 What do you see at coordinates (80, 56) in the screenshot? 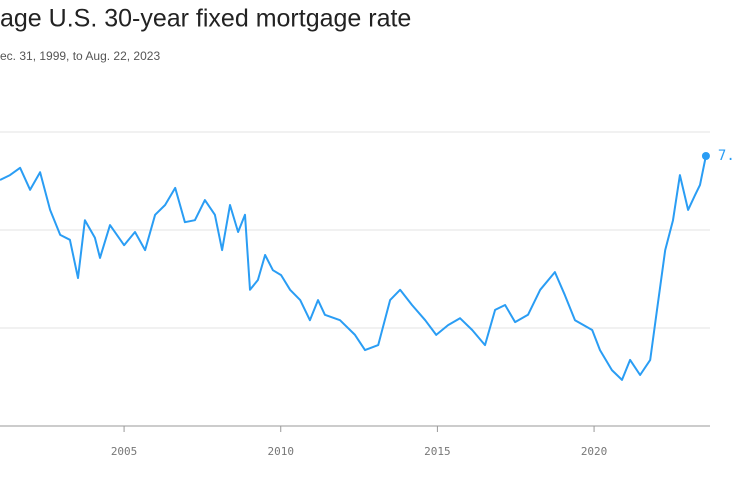
I see `chart-subtitle: ec. 31, 1999, to Aug. 22, 2023` at bounding box center [80, 56].